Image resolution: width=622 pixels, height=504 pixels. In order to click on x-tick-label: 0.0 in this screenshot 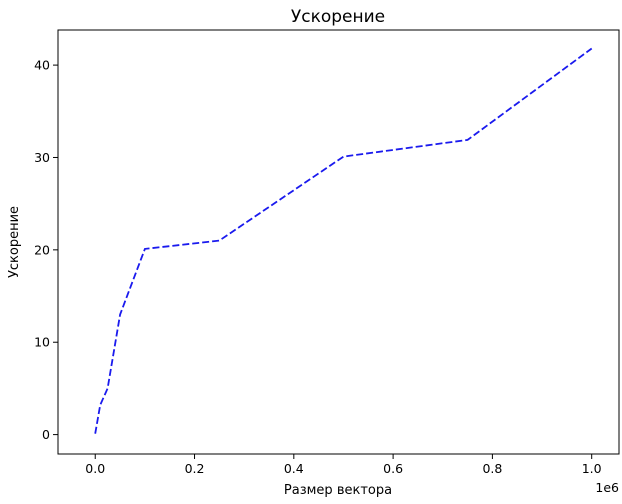, I will do `click(95, 468)`.